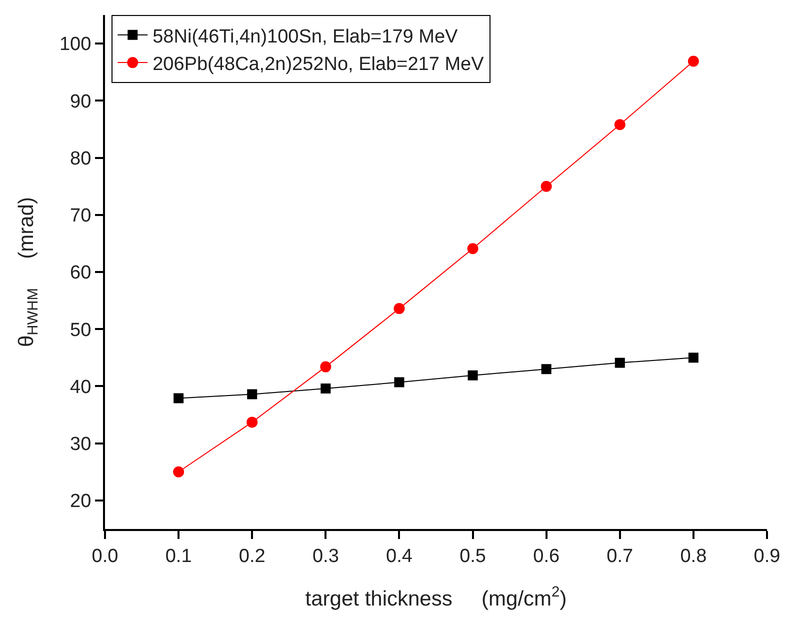 Image resolution: width=792 pixels, height=624 pixels. Describe the element at coordinates (105, 556) in the screenshot. I see `x-tick-label: 0.0` at that location.